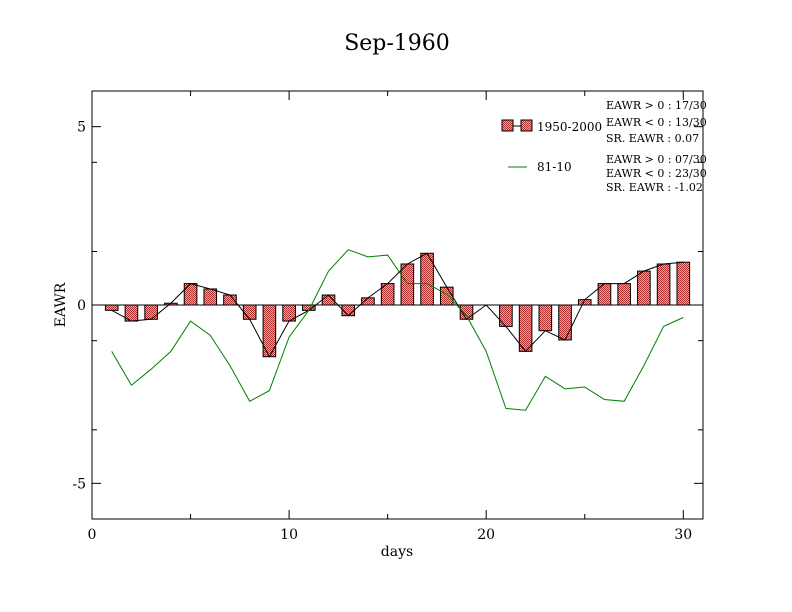 The width and height of the screenshot is (792, 612). What do you see at coordinates (654, 187) in the screenshot?
I see `stat-line: SR. EAWR : -1.02` at bounding box center [654, 187].